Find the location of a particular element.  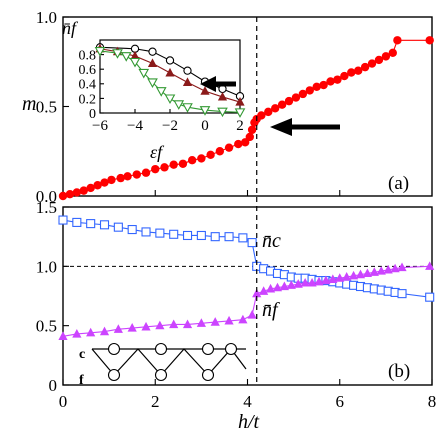

panel-b-x-tick-label: 2 is located at coordinates (155, 401).